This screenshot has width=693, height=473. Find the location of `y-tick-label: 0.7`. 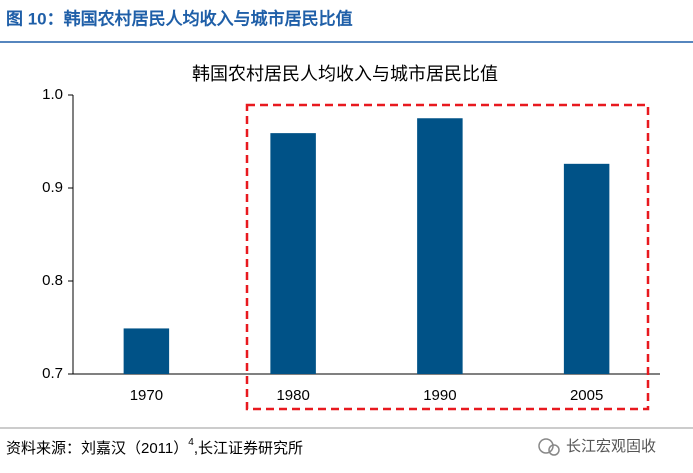

y-tick-label: 0.7 is located at coordinates (52, 373).